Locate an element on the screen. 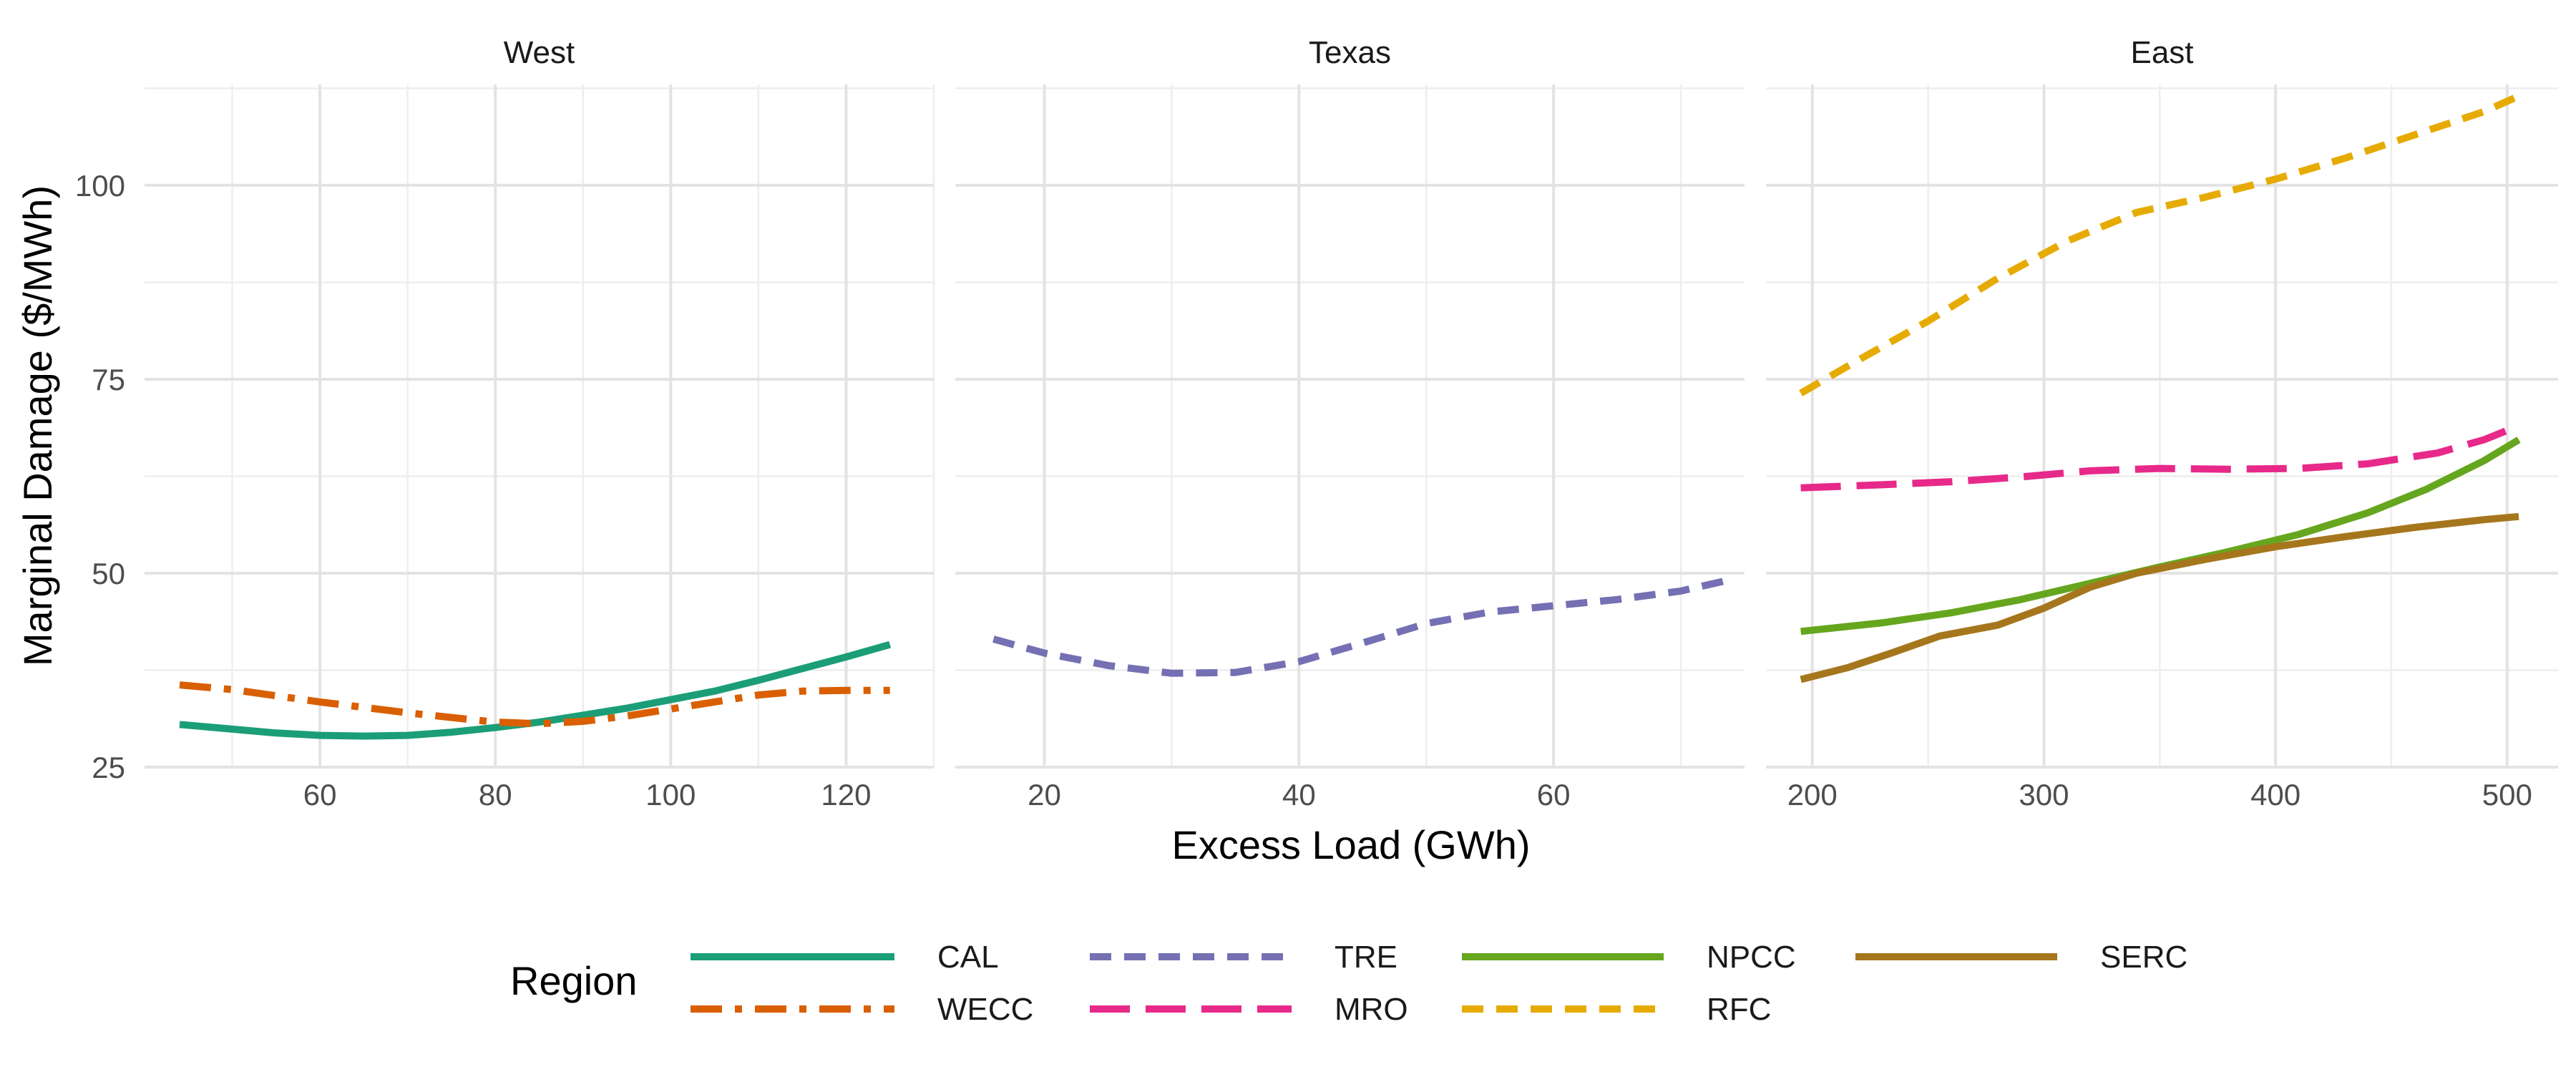  legend-label-mro: MRO is located at coordinates (1371, 1009).